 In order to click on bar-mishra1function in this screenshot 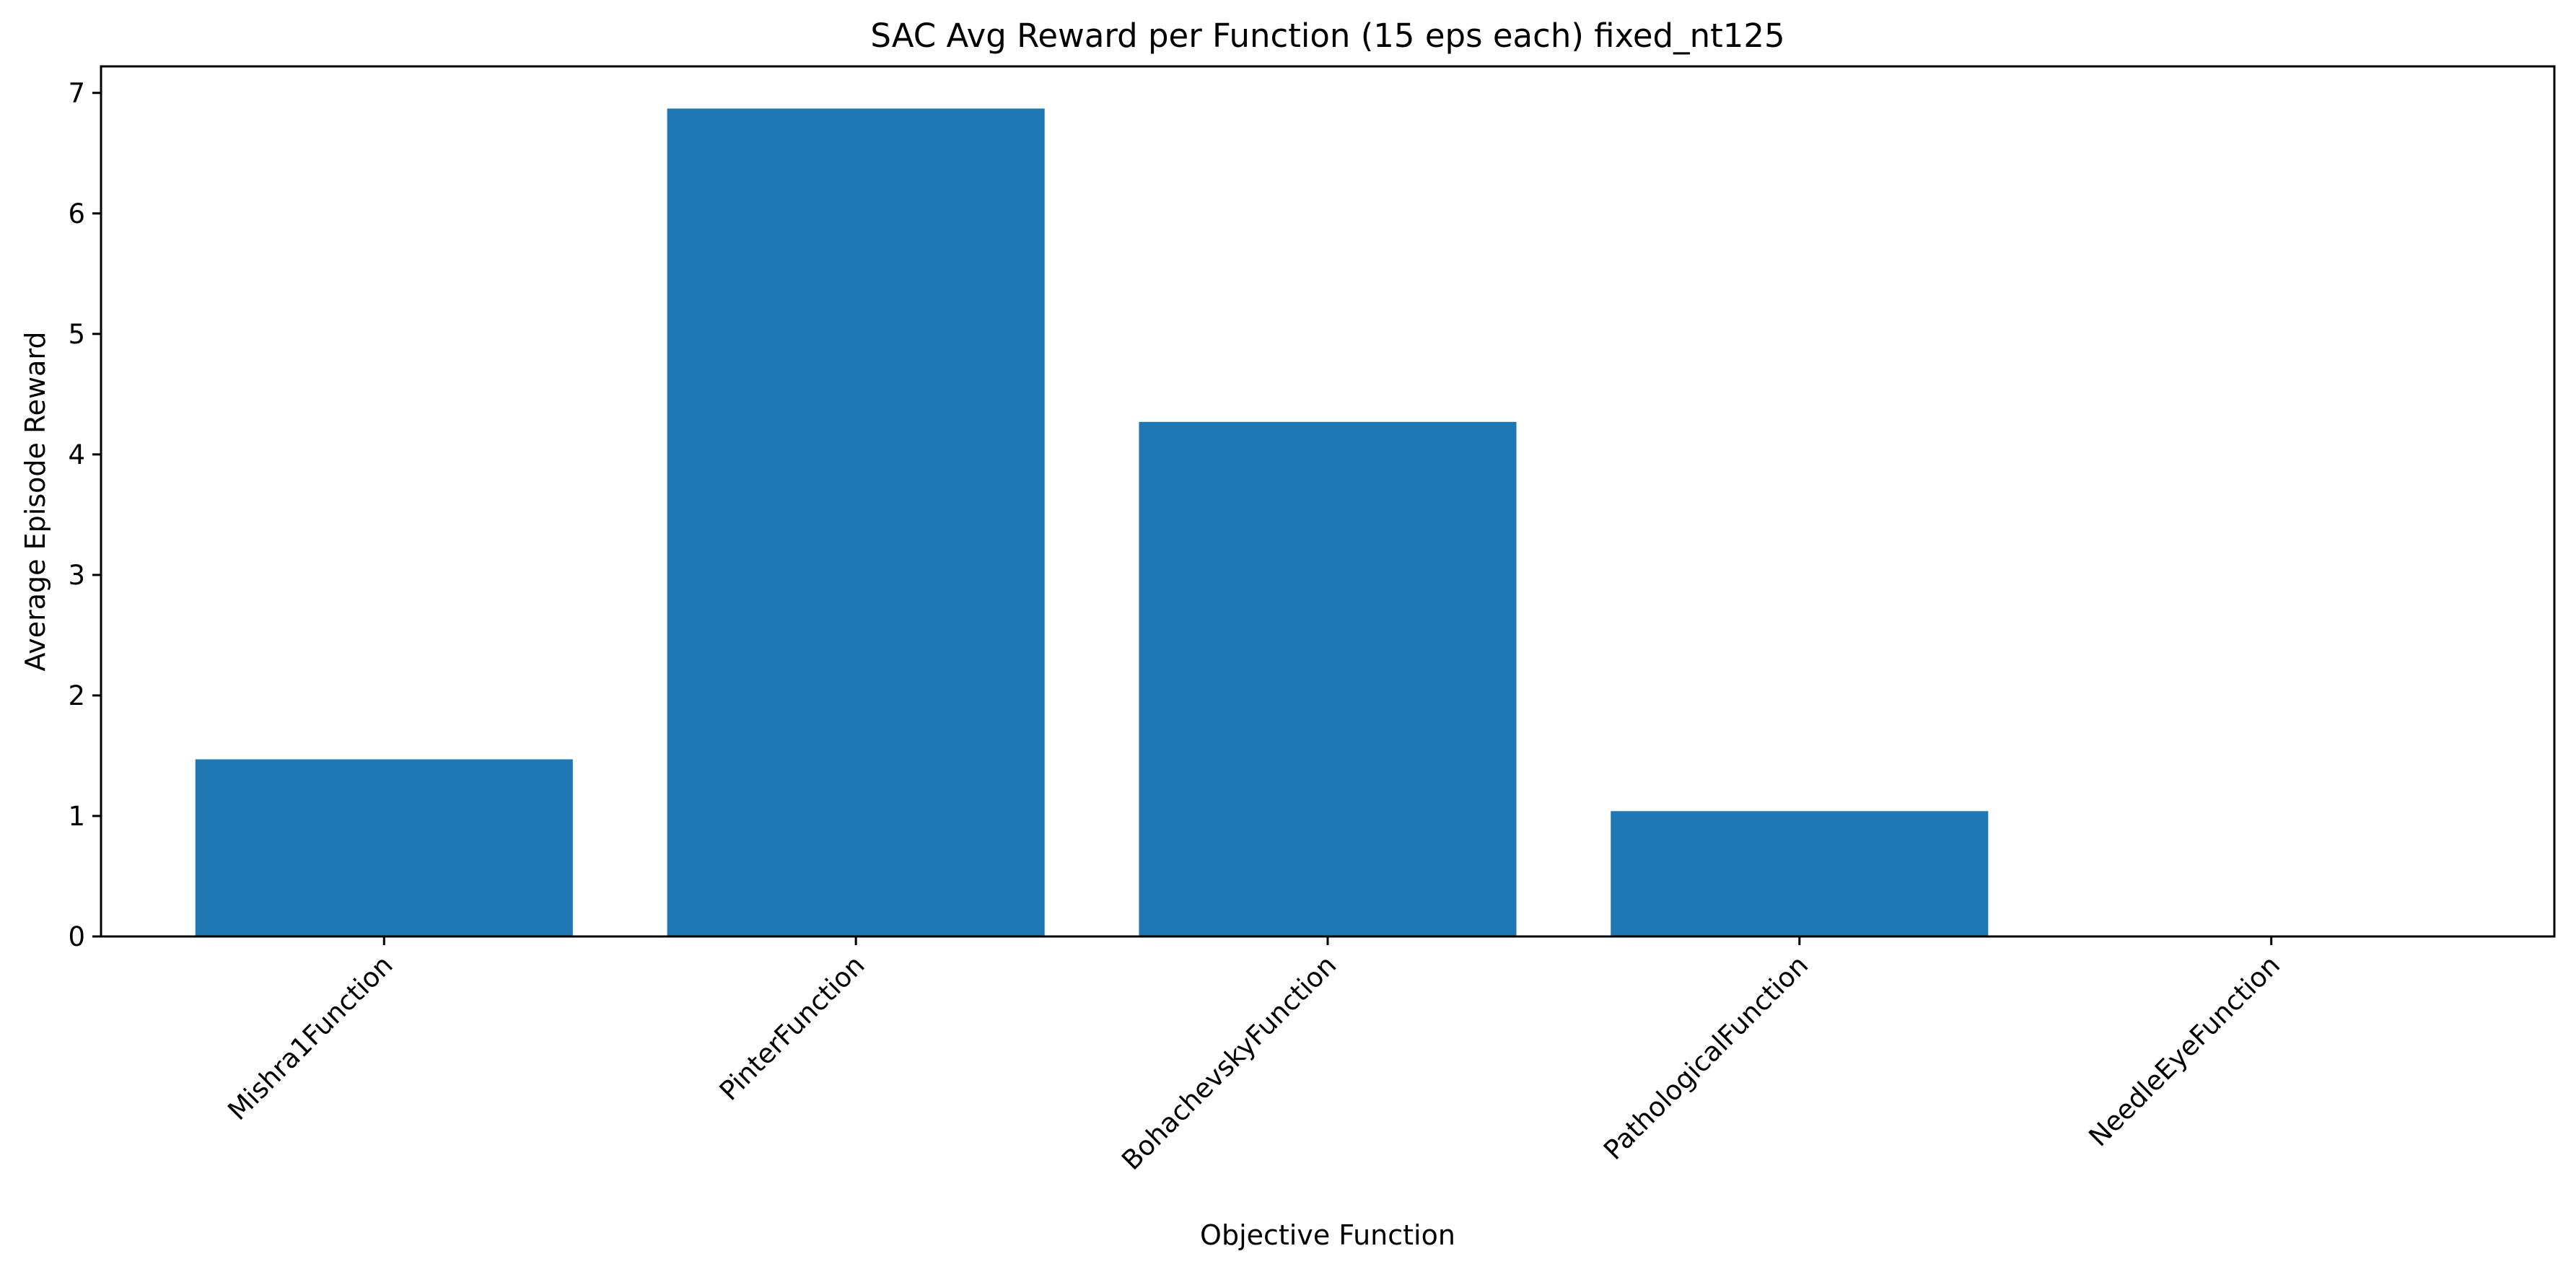, I will do `click(384, 848)`.